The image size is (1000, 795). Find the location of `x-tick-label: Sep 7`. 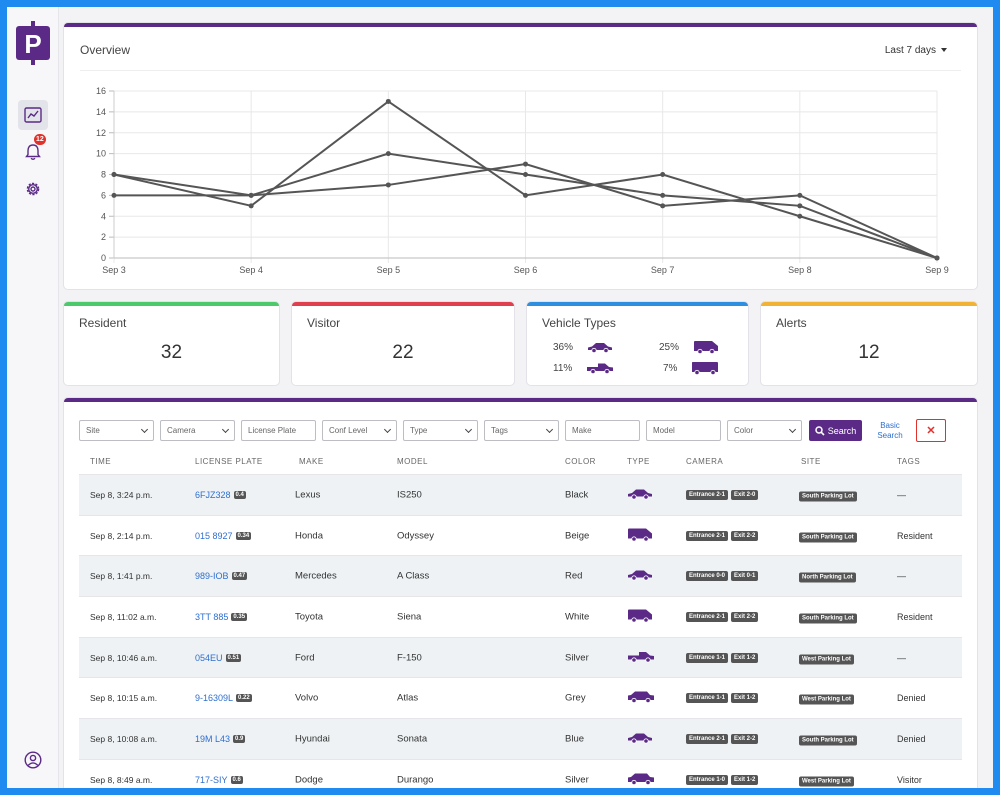

x-tick-label: Sep 7 is located at coordinates (663, 270).